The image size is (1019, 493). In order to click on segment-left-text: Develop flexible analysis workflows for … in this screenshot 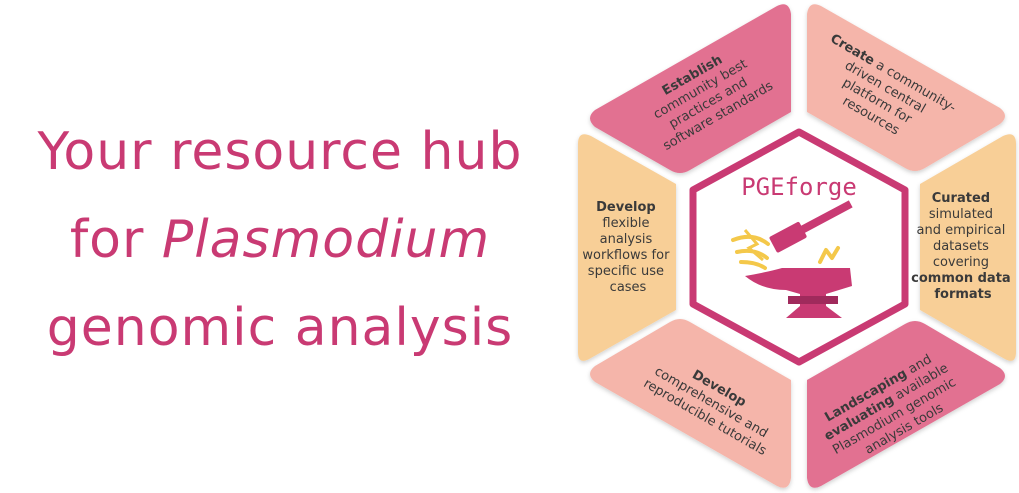, I will do `click(627, 247)`.